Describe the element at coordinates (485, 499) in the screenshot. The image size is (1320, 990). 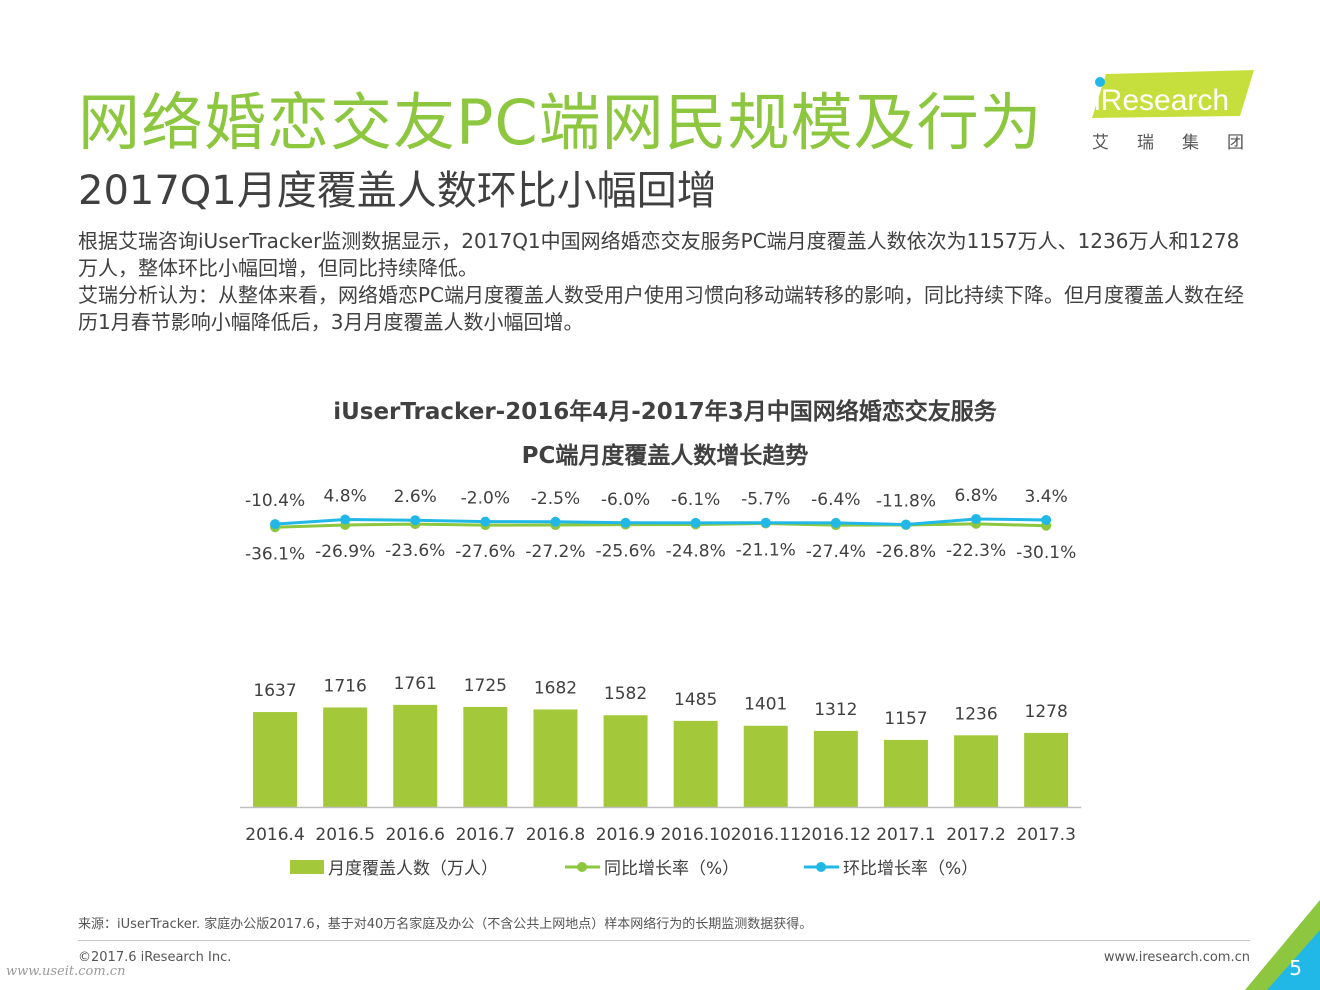
I see `mom-label: -2.0%` at that location.